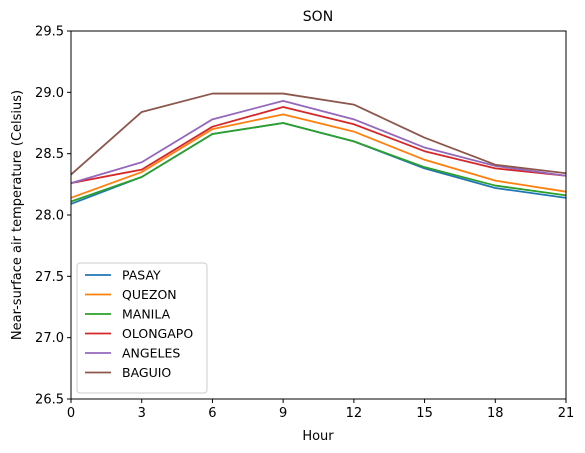 This screenshot has height=453, width=585. I want to click on x-tick-label: 9, so click(283, 413).